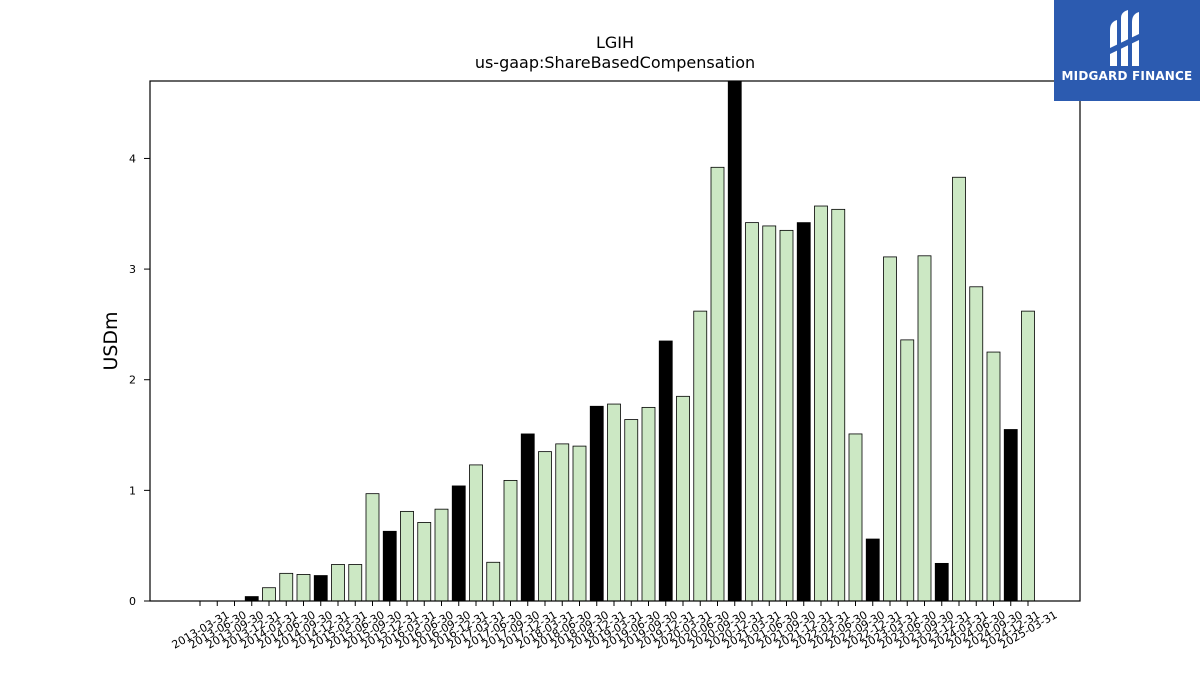  What do you see at coordinates (1127, 76) in the screenshot?
I see `brand-name: MIDGARD FINANCE` at bounding box center [1127, 76].